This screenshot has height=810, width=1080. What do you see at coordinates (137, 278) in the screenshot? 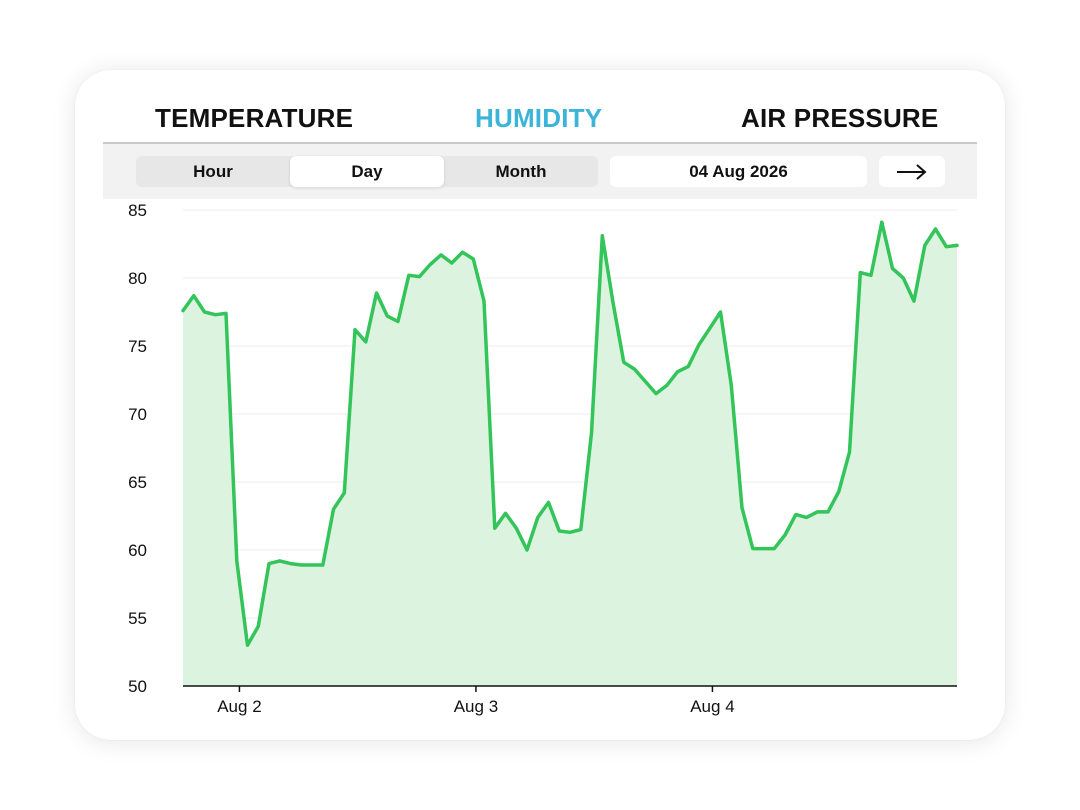
I see `y-tick-label: 80` at bounding box center [137, 278].